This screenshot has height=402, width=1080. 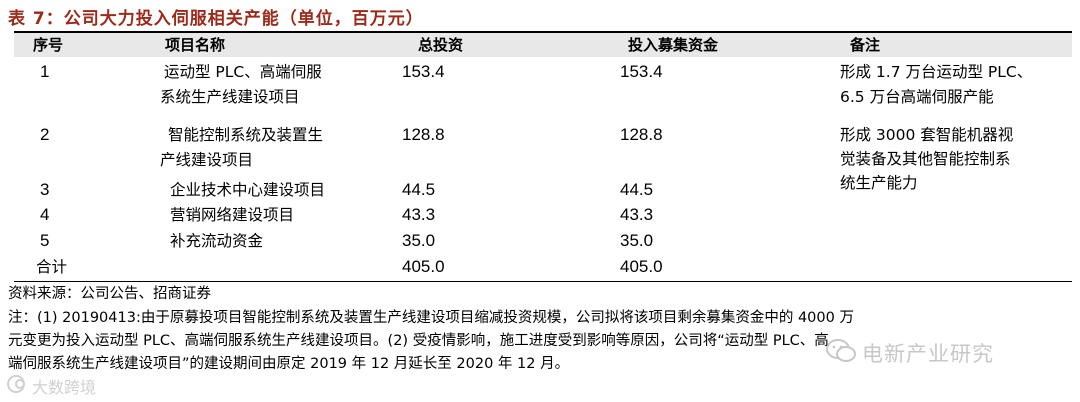 What do you see at coordinates (217, 241) in the screenshot?
I see `row5-name: 补充流动资金` at bounding box center [217, 241].